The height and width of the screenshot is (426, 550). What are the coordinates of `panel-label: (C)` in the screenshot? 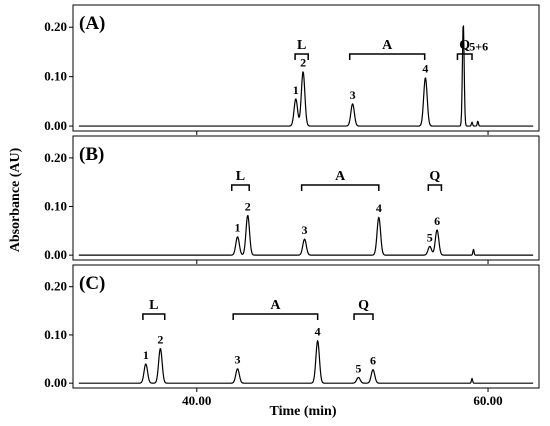 It's located at (92, 283).